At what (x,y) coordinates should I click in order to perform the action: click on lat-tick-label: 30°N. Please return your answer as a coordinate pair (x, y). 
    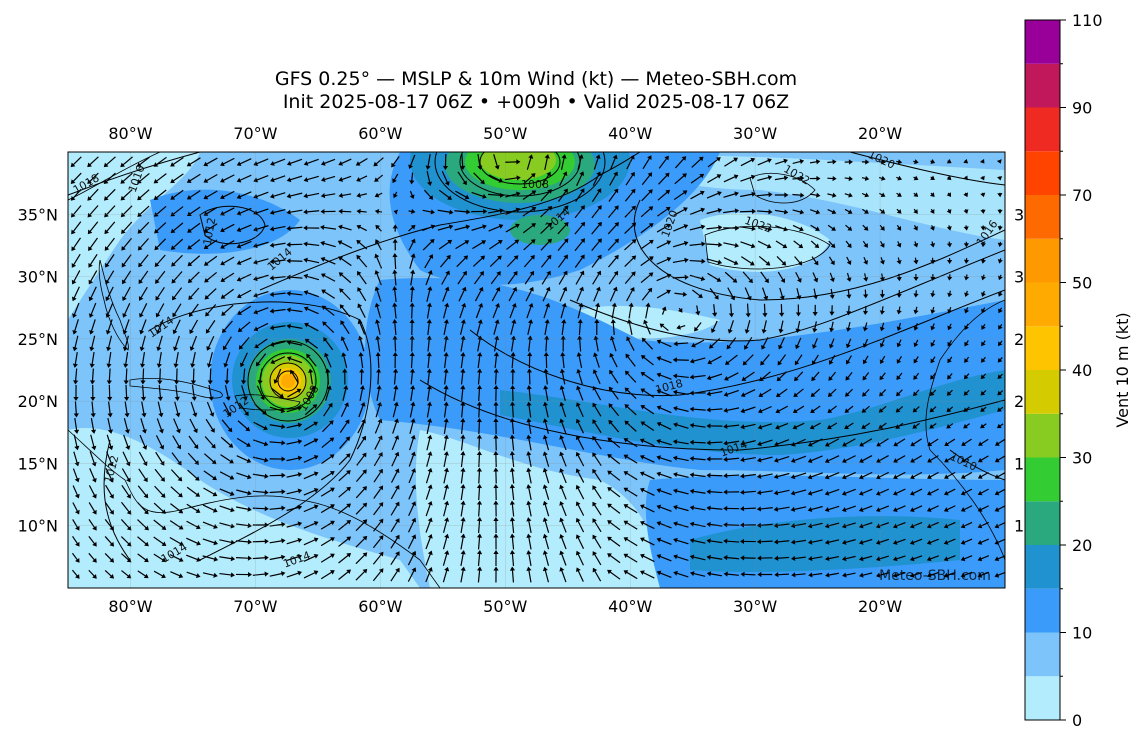
    Looking at the image, I should click on (38, 277).